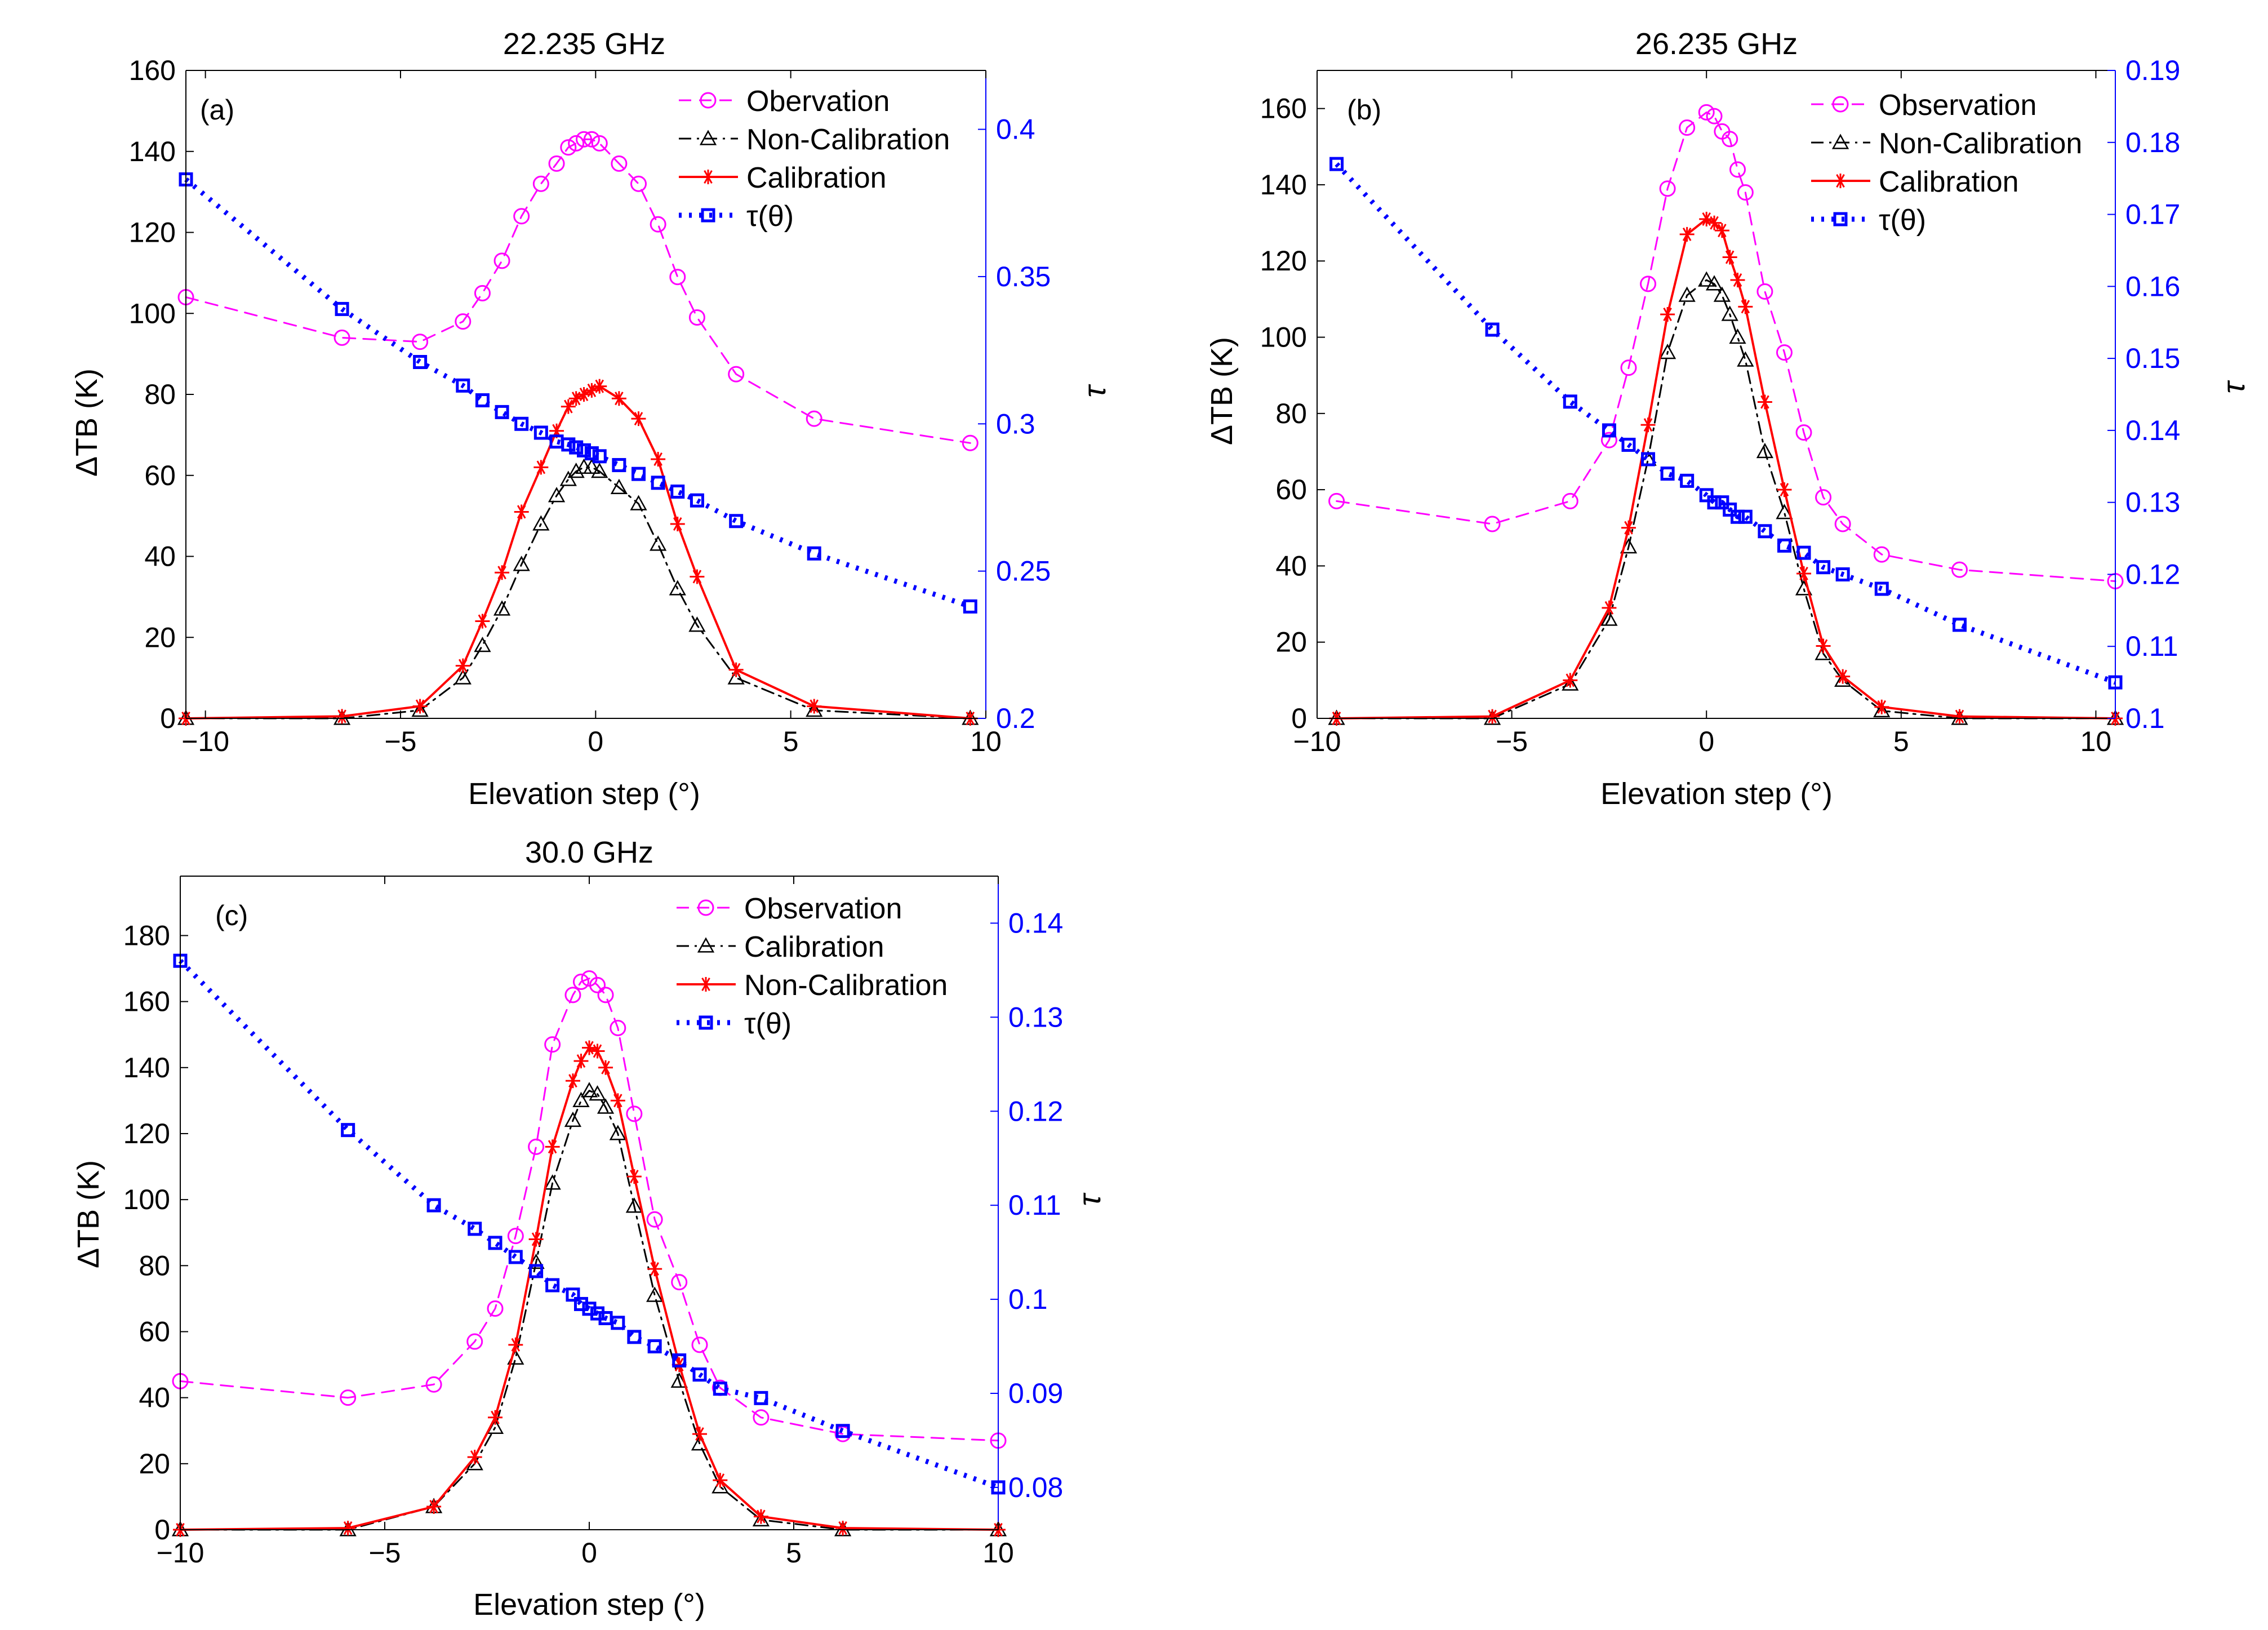  What do you see at coordinates (585, 394) in the screenshot?
I see `chart-a-axes` at bounding box center [585, 394].